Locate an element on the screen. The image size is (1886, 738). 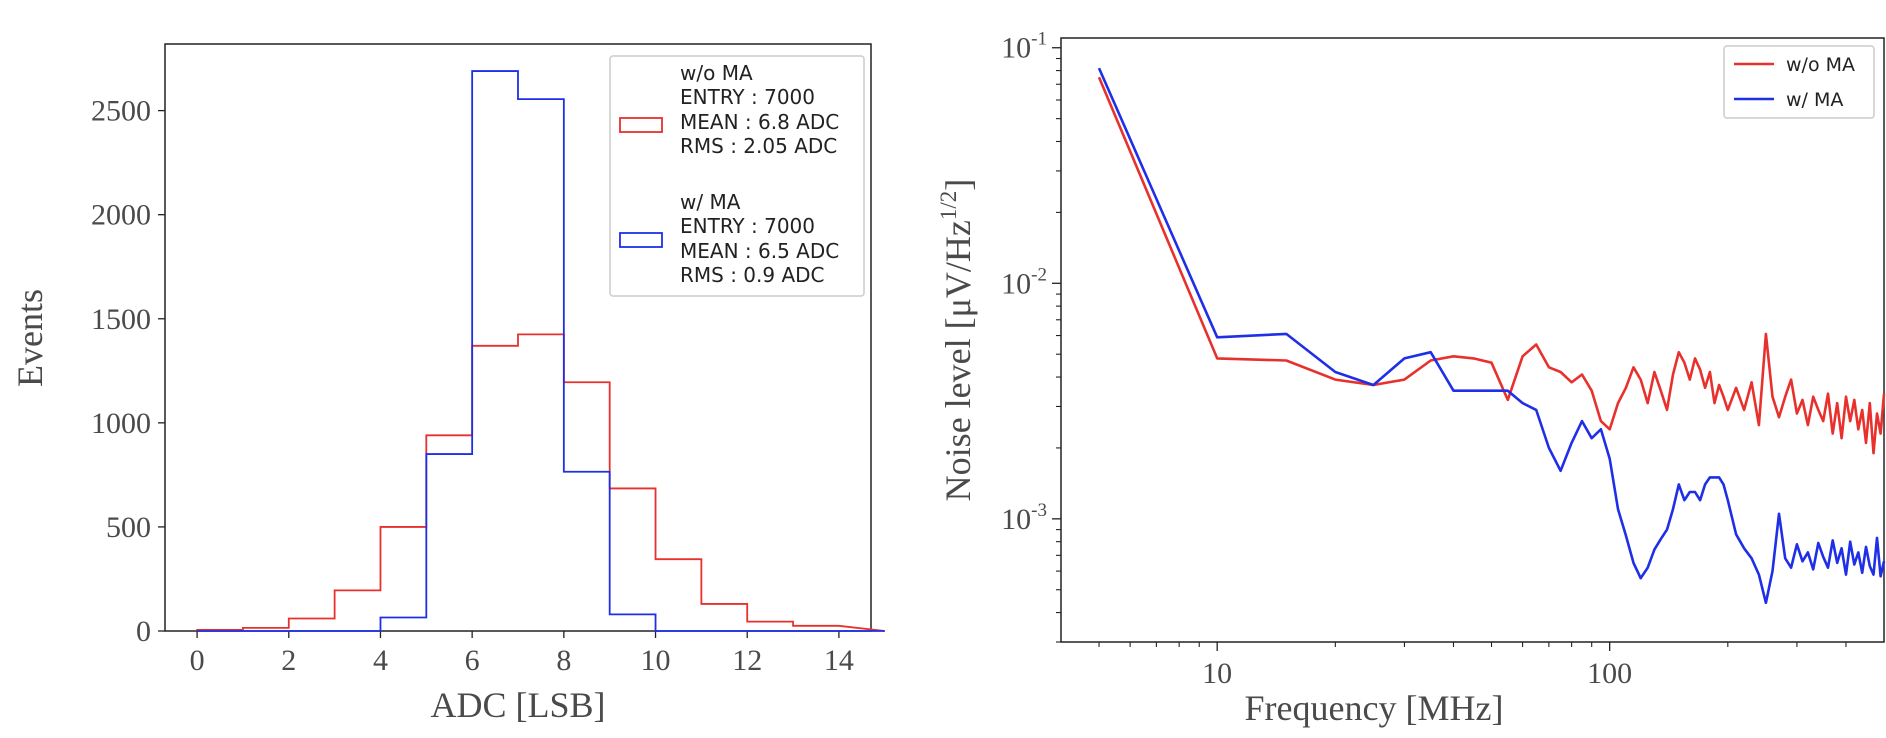
hist-x-tick-label: 10 is located at coordinates (656, 660).